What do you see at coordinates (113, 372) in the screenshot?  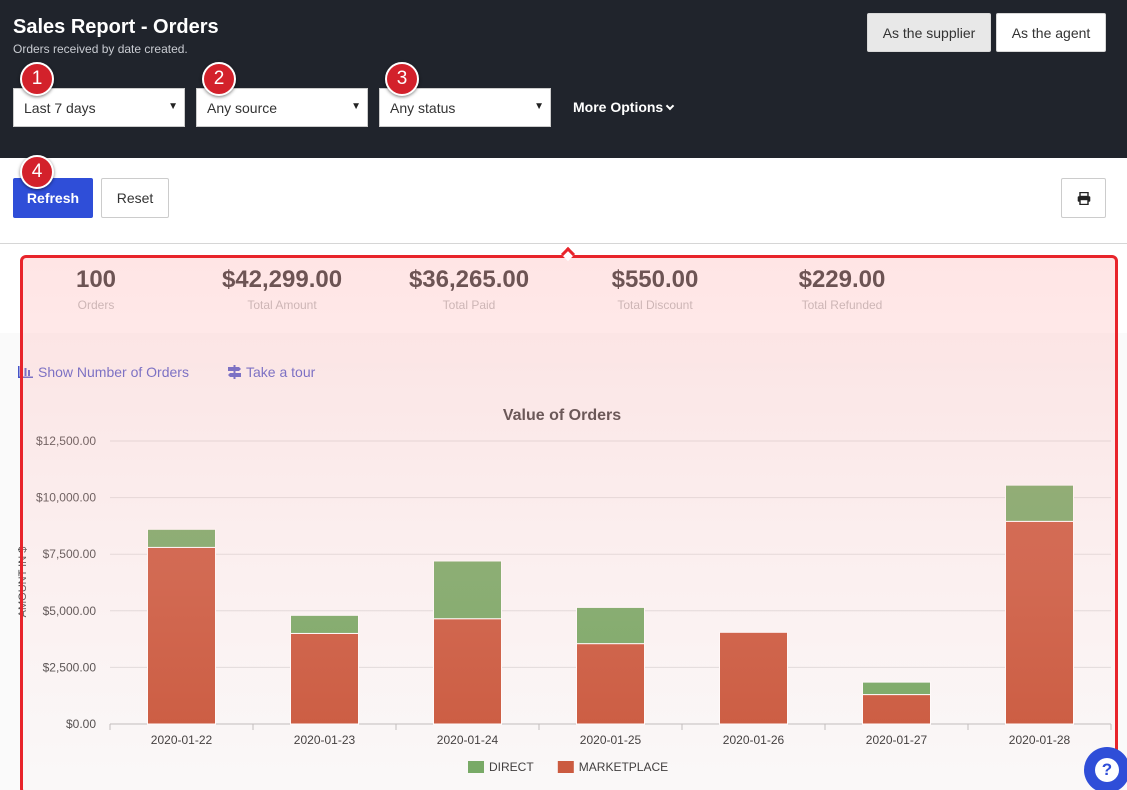 I see `show-number-of-orders-label: Show Number of Orders` at bounding box center [113, 372].